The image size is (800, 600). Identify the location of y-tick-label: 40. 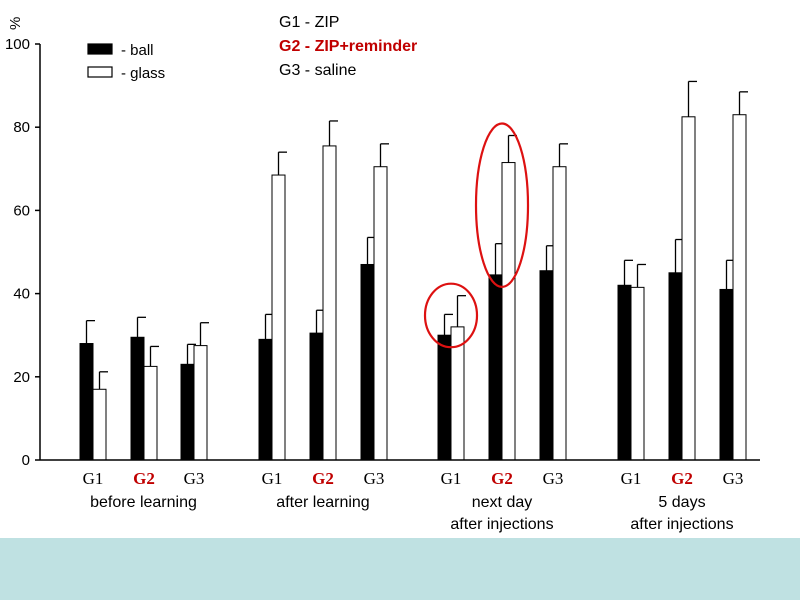
(21, 294).